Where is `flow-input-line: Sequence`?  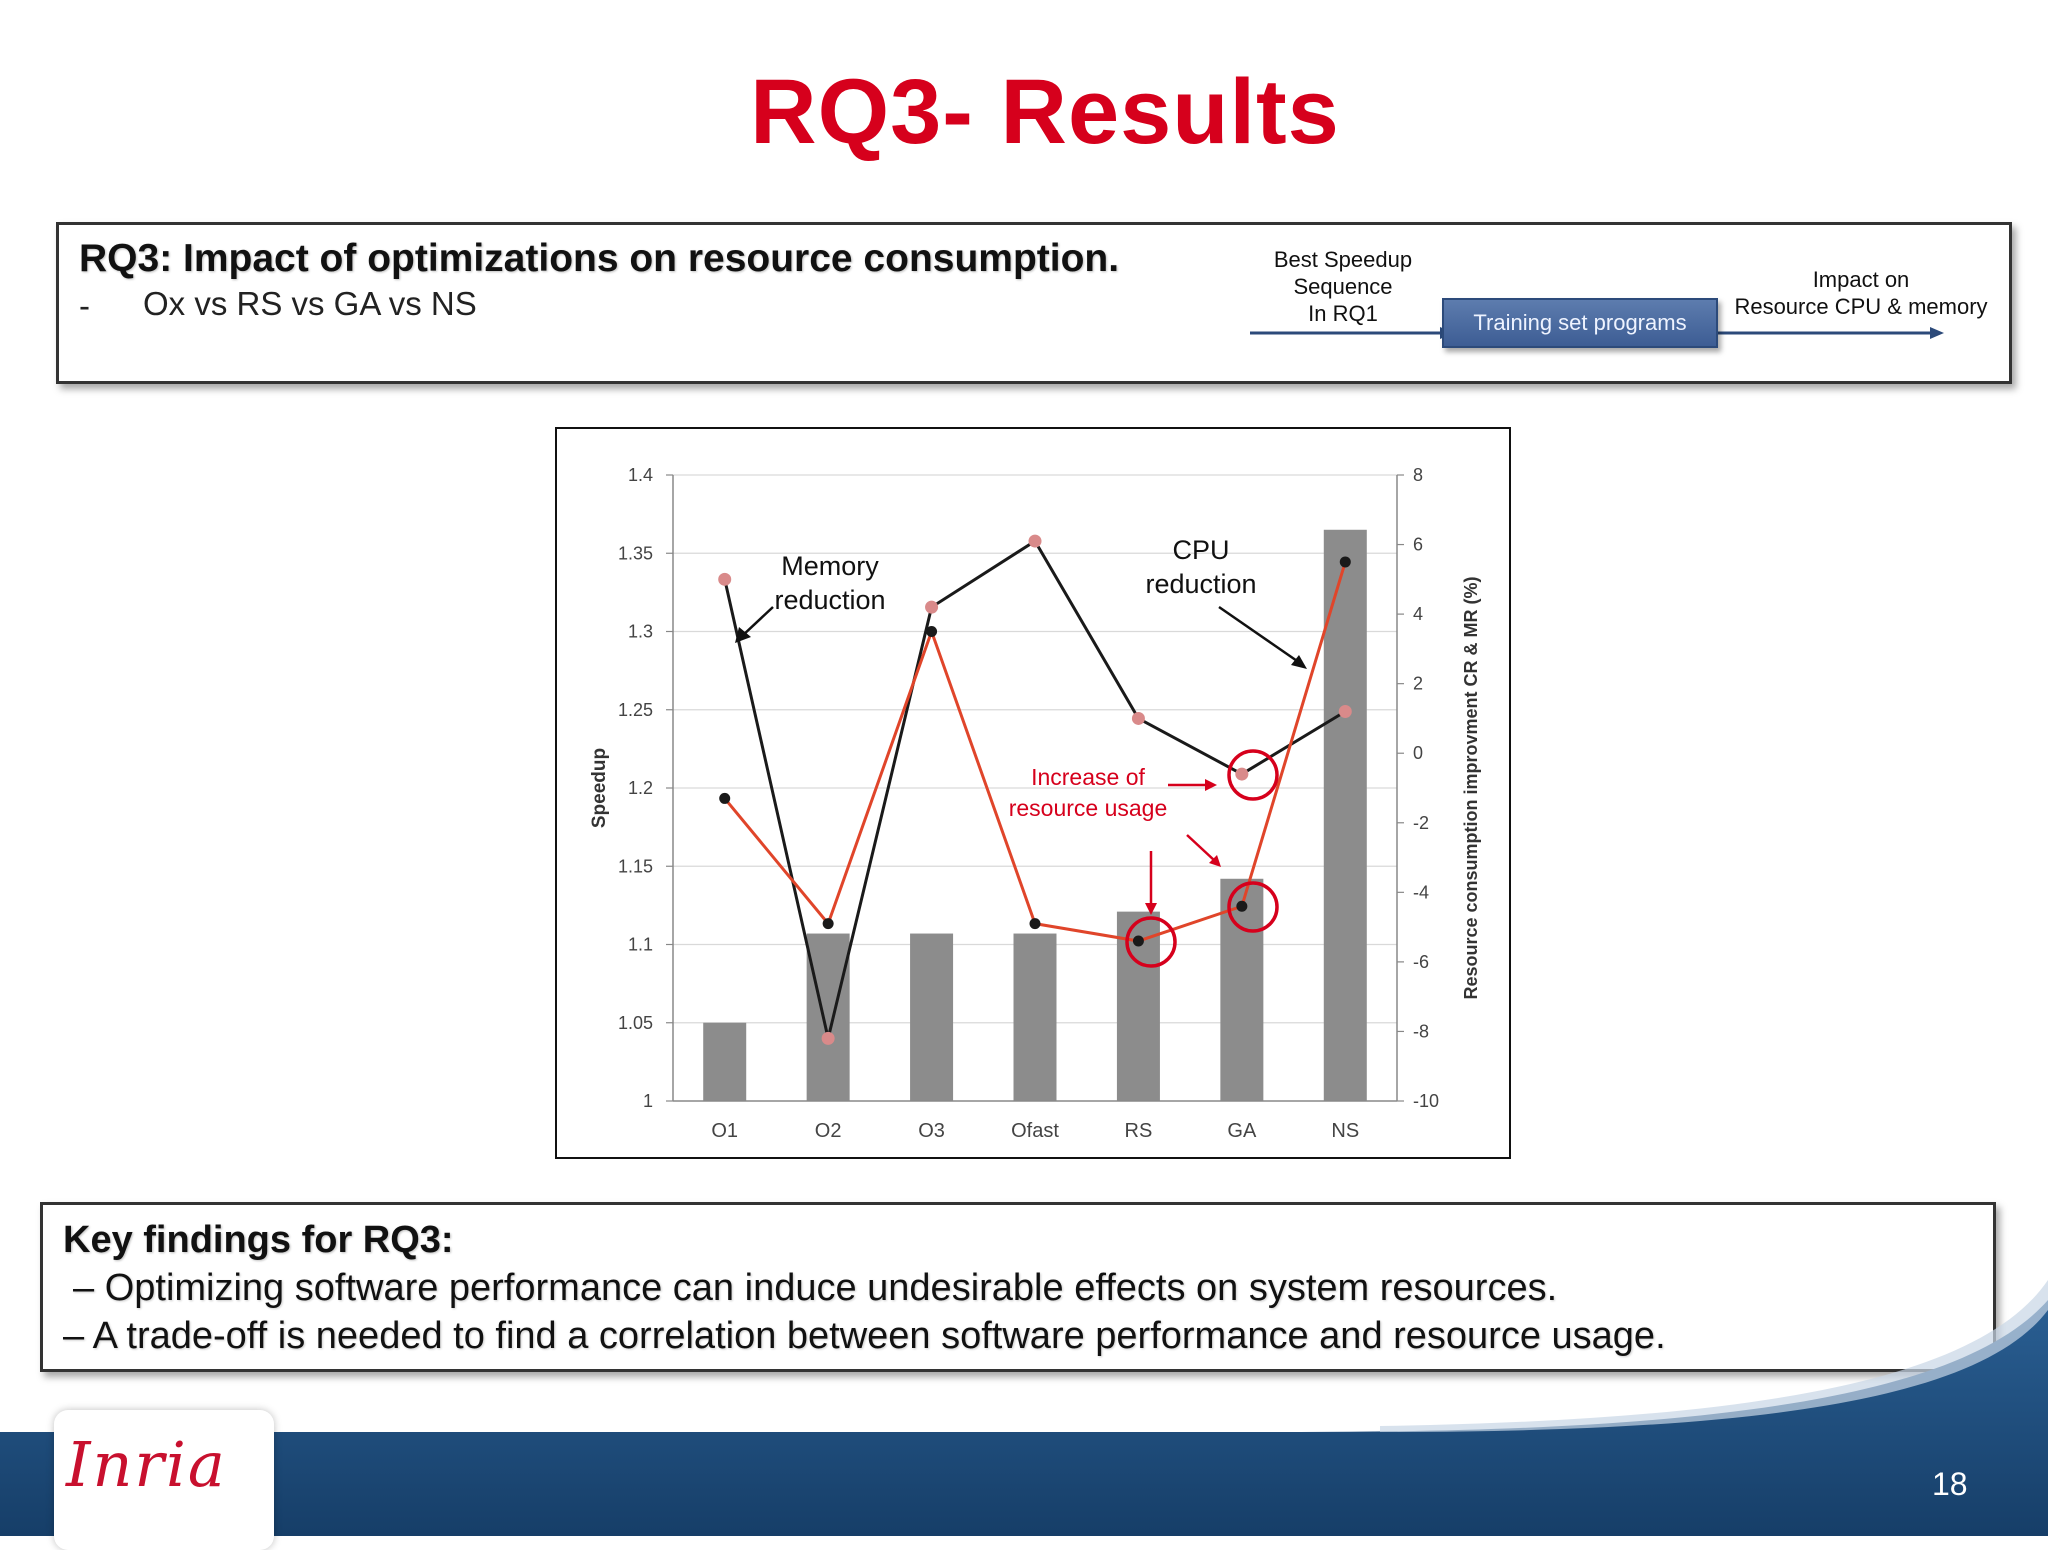 flow-input-line: Sequence is located at coordinates (1343, 286).